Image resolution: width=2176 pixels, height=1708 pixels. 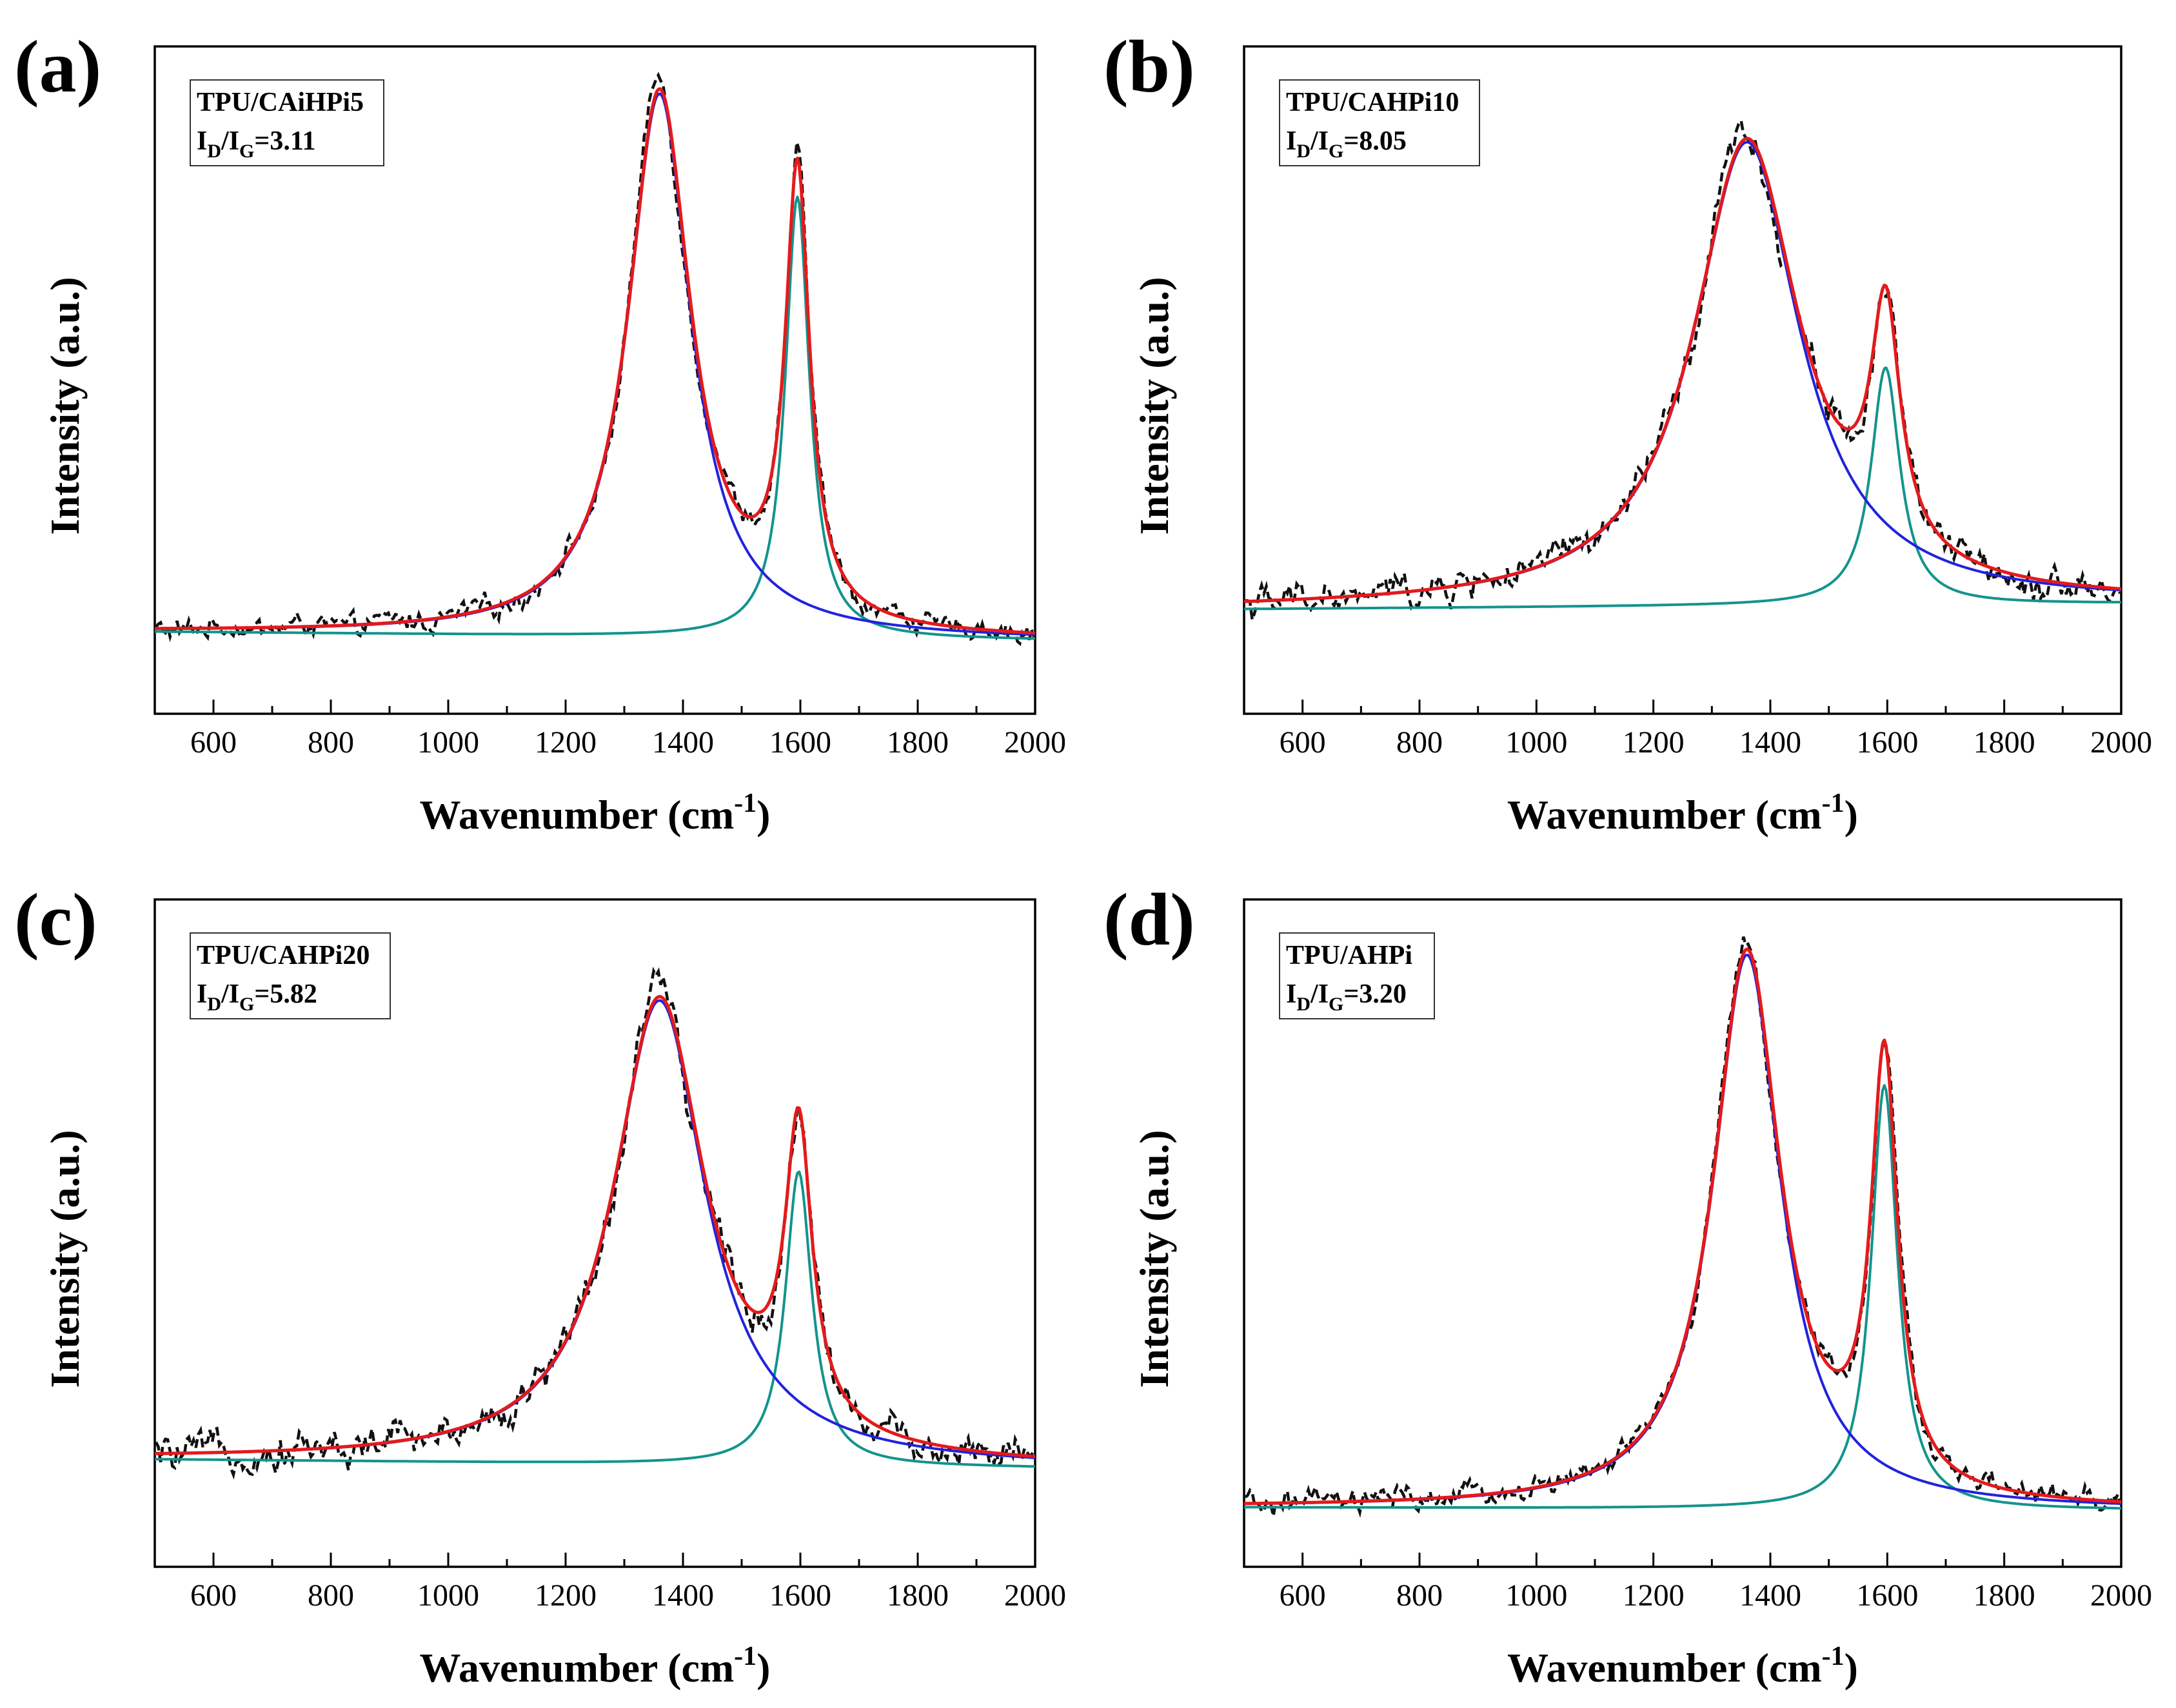 What do you see at coordinates (1149, 67) in the screenshot?
I see `panel-label: (b)` at bounding box center [1149, 67].